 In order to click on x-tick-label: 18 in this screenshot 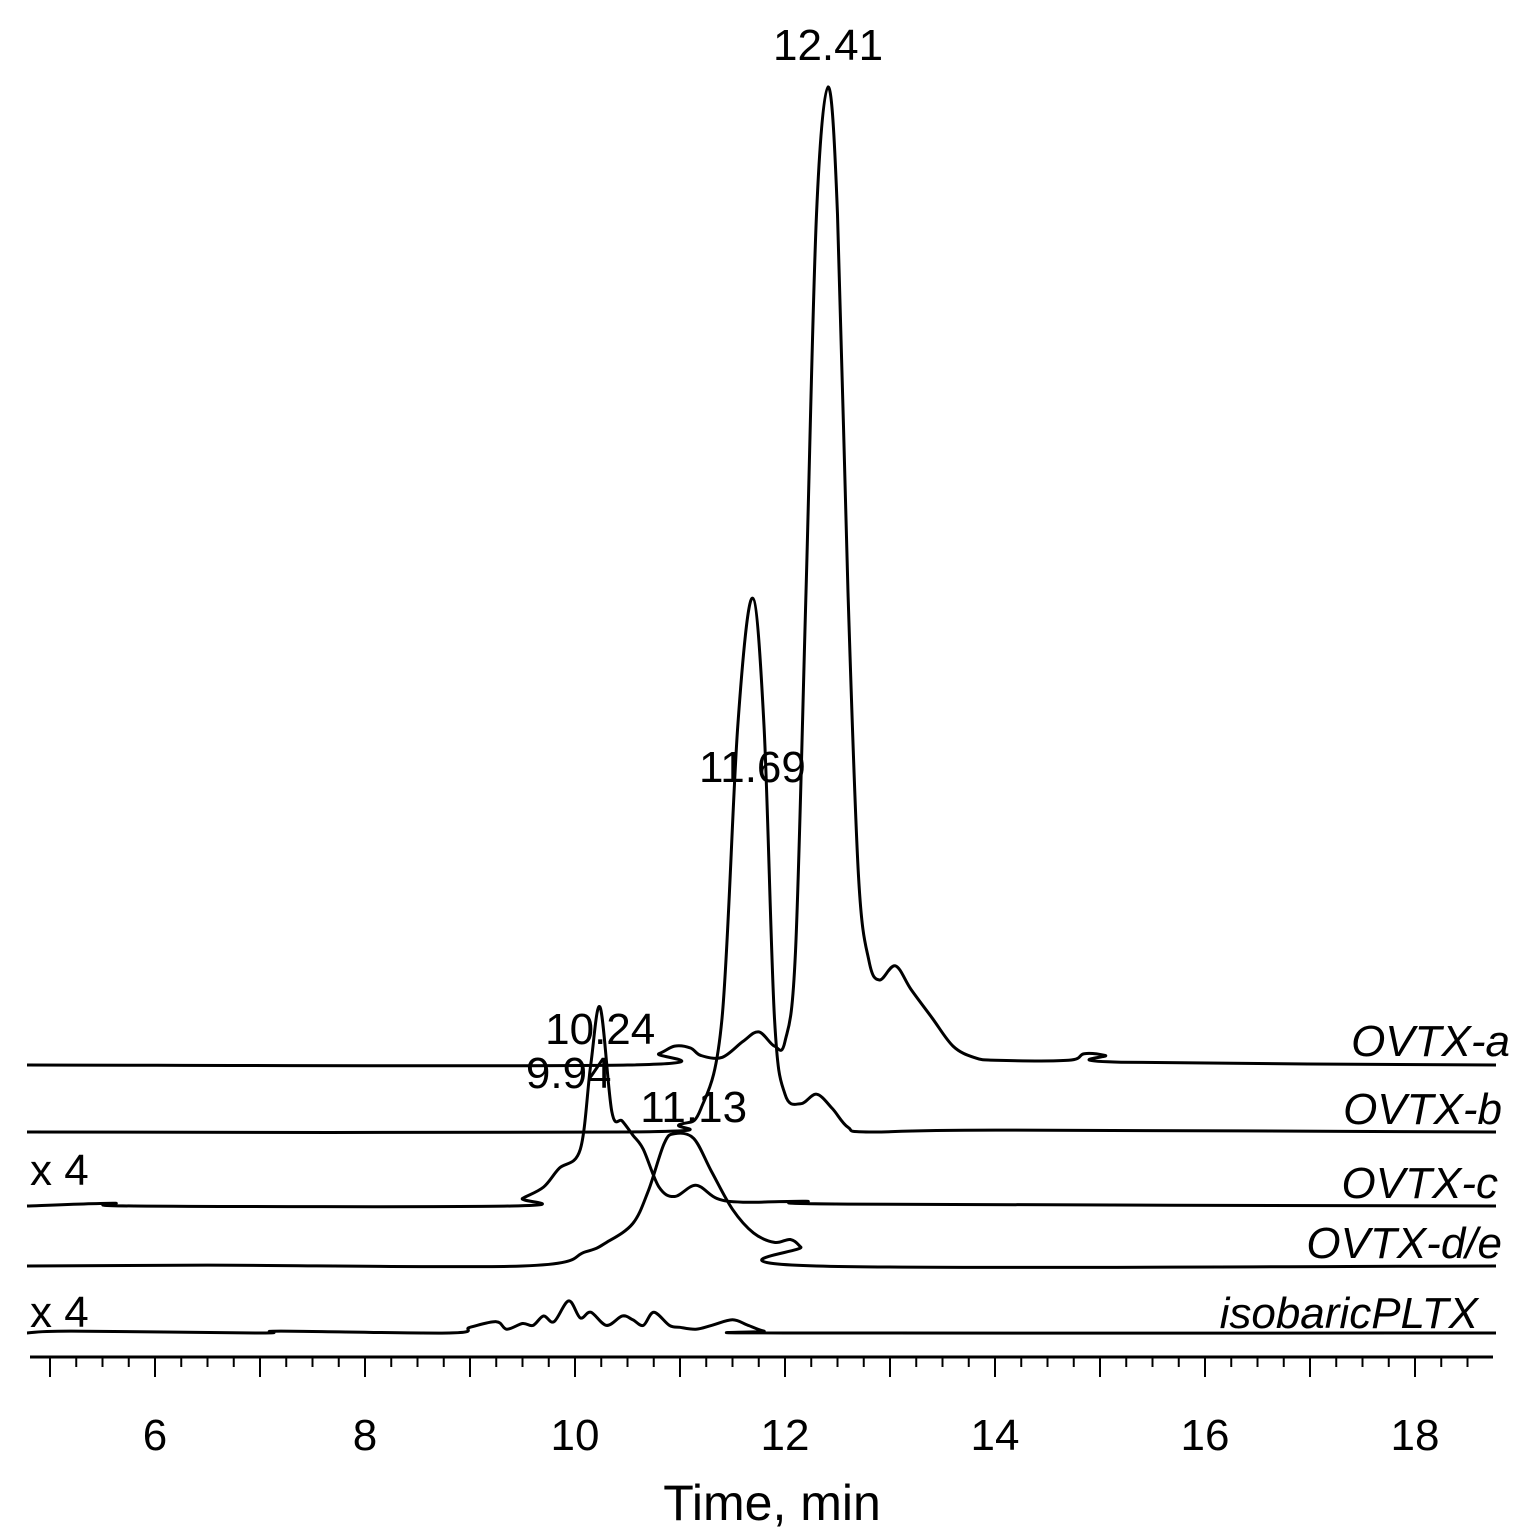, I will do `click(1415, 1435)`.